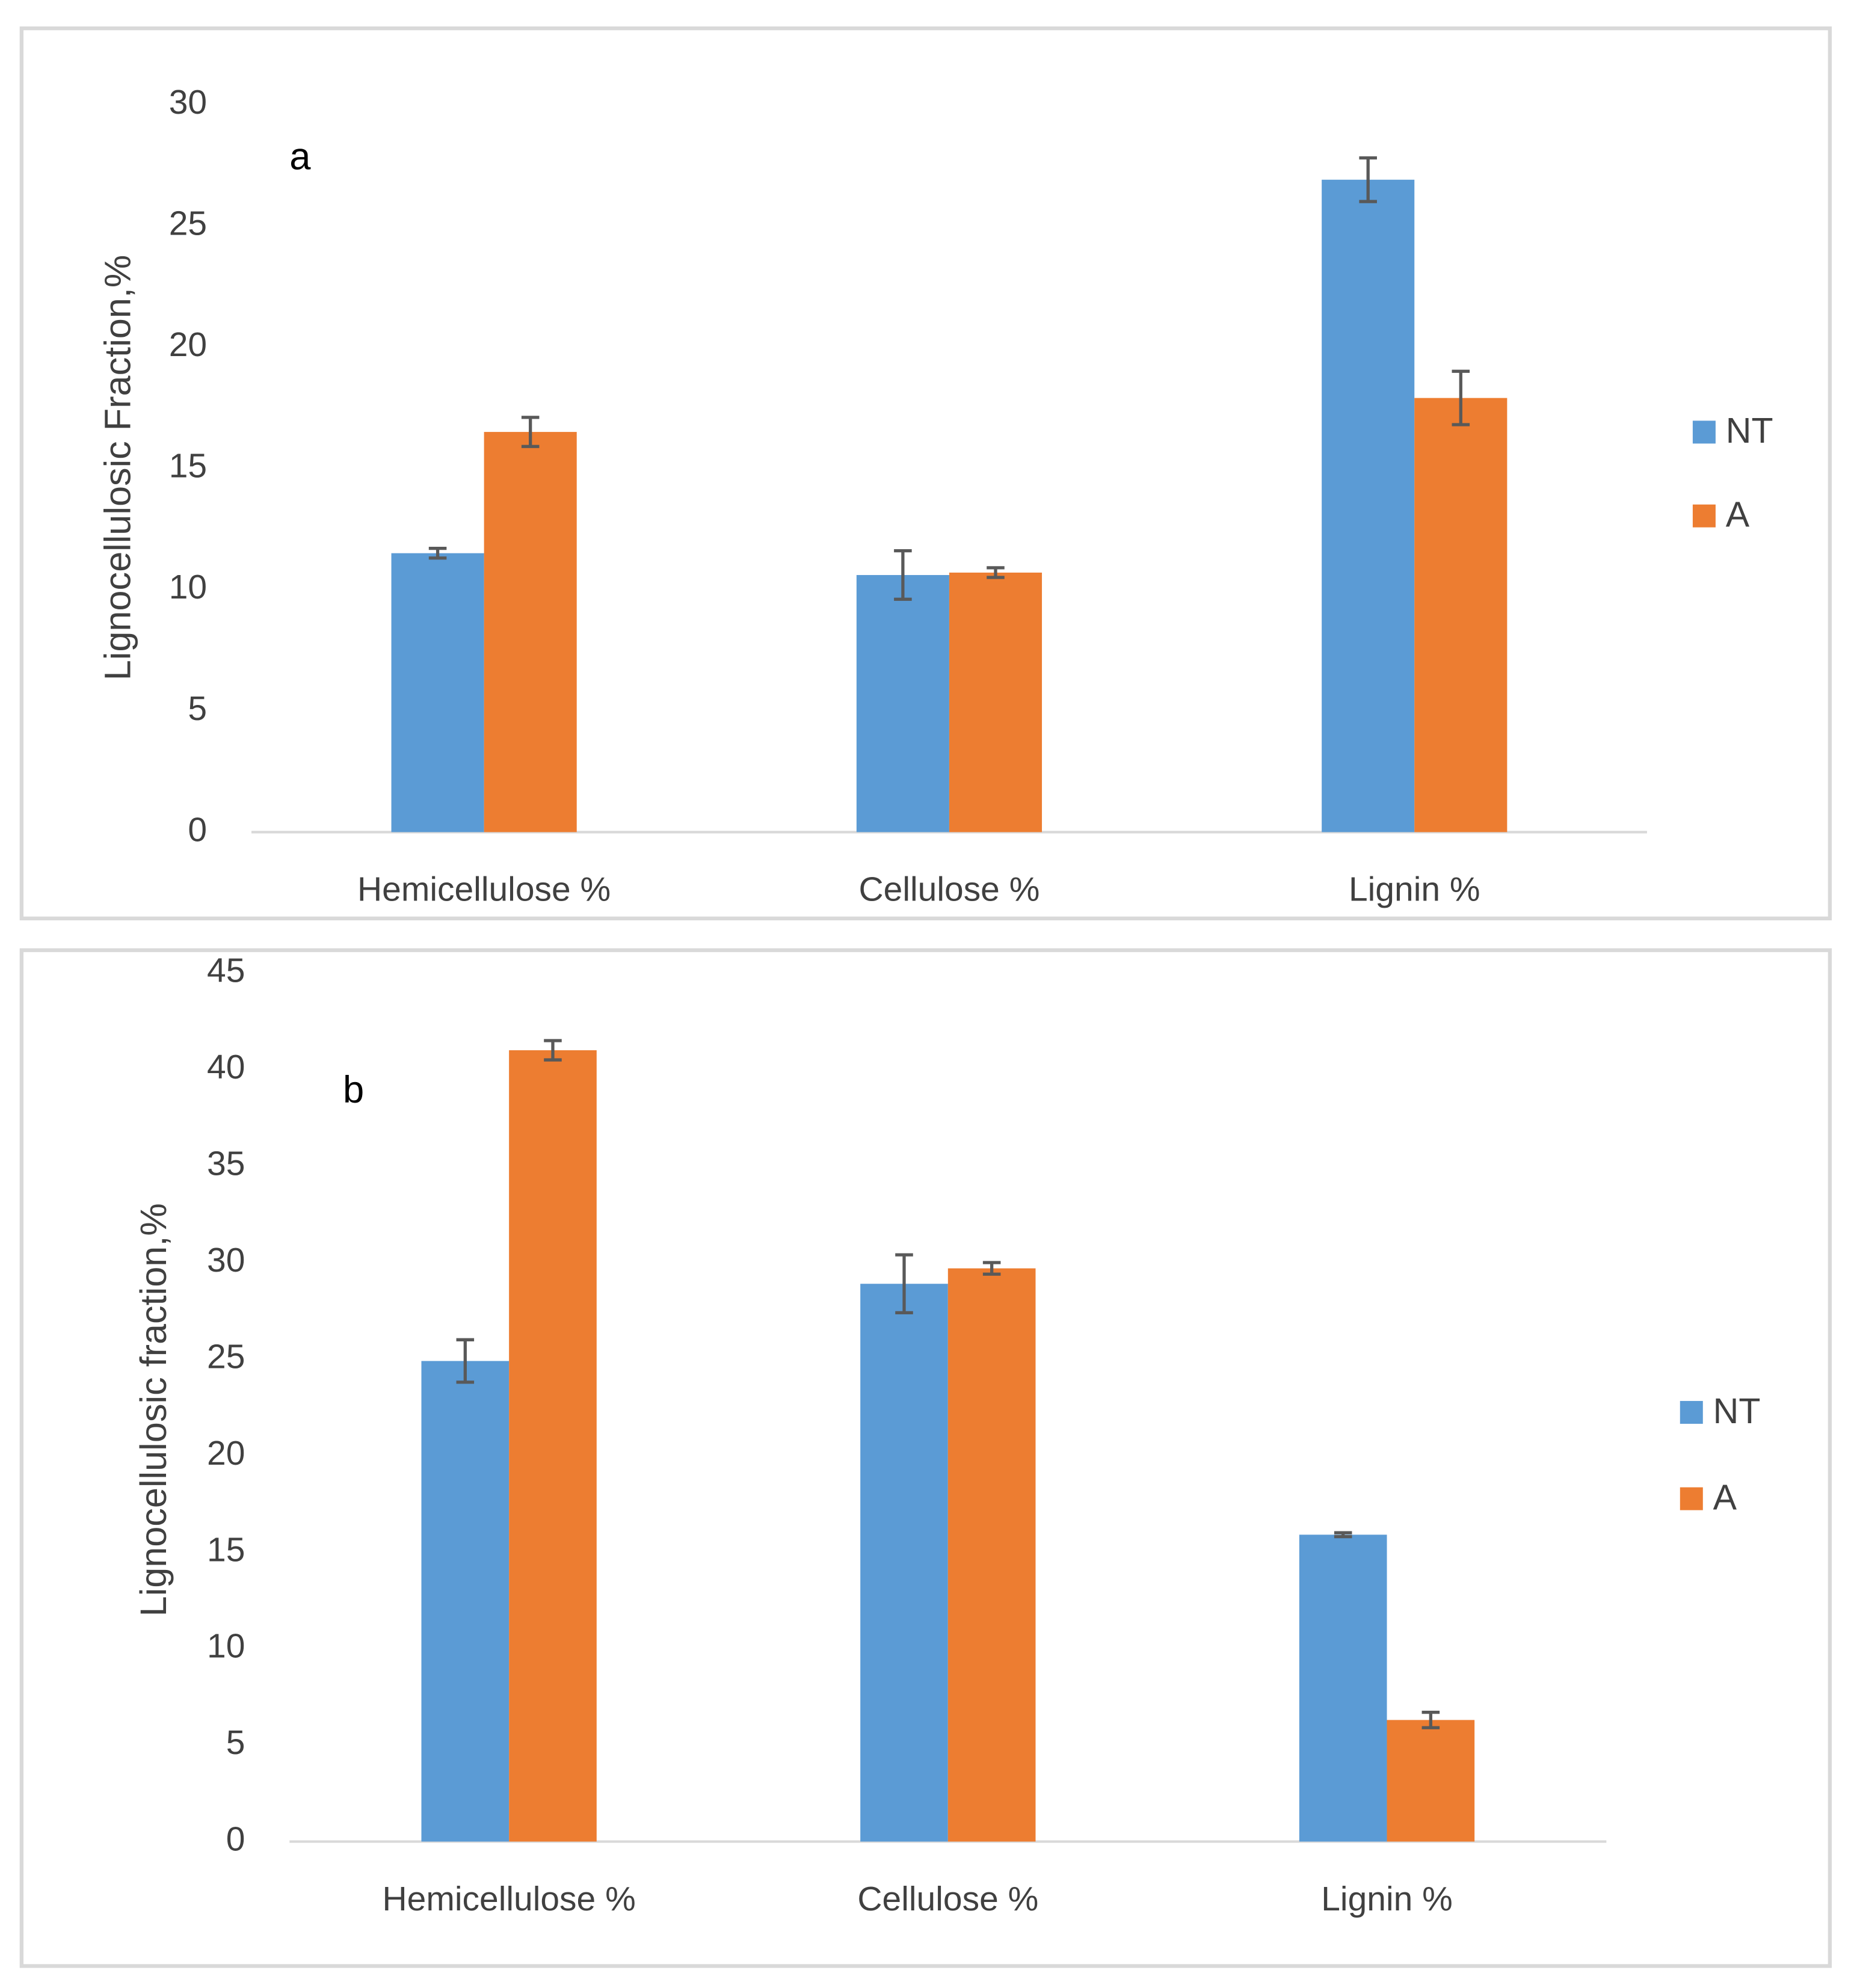  Describe the element at coordinates (117, 468) in the screenshot. I see `y-axis-label: Lignocellulosic Fraction,%` at that location.